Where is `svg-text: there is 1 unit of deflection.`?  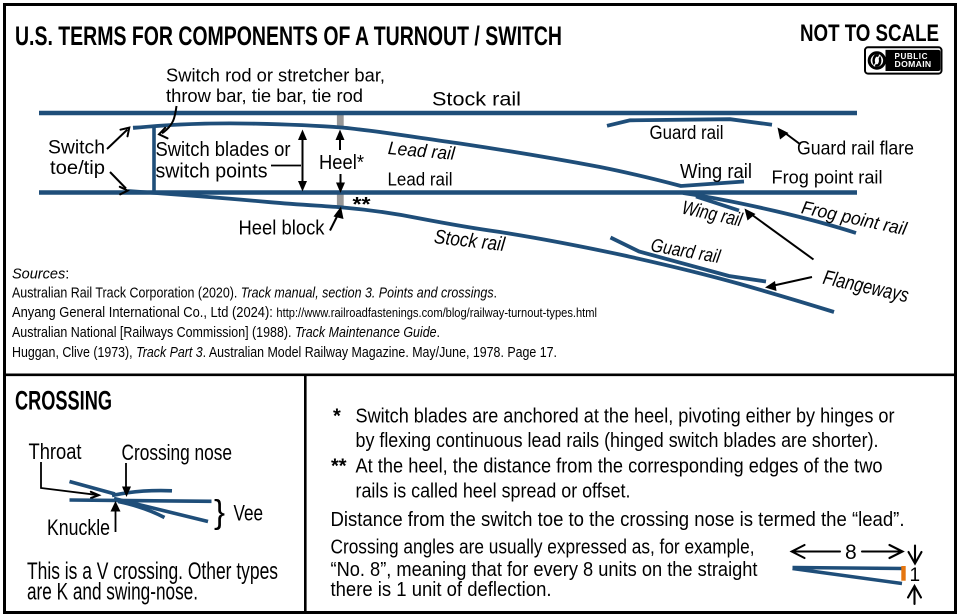 svg-text: there is 1 unit of deflection. is located at coordinates (441, 590).